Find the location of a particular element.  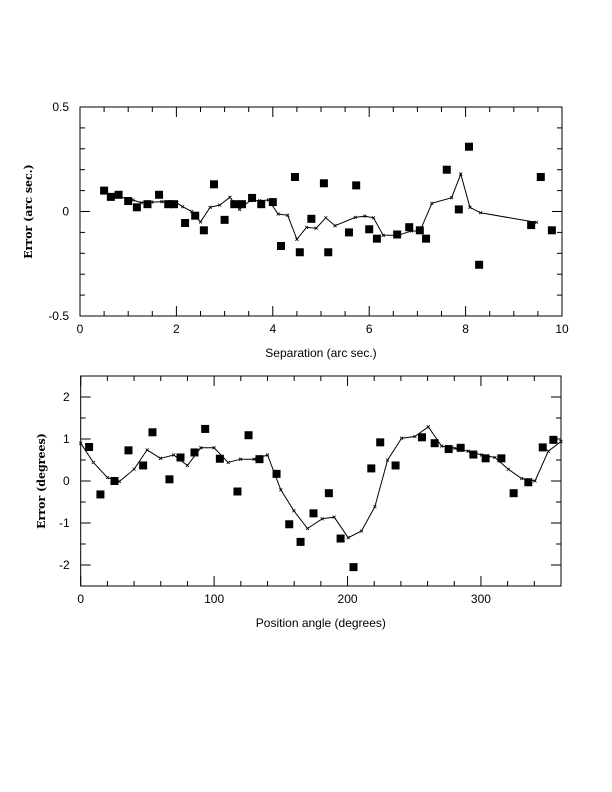

x-tick-label: 300 is located at coordinates (481, 599).